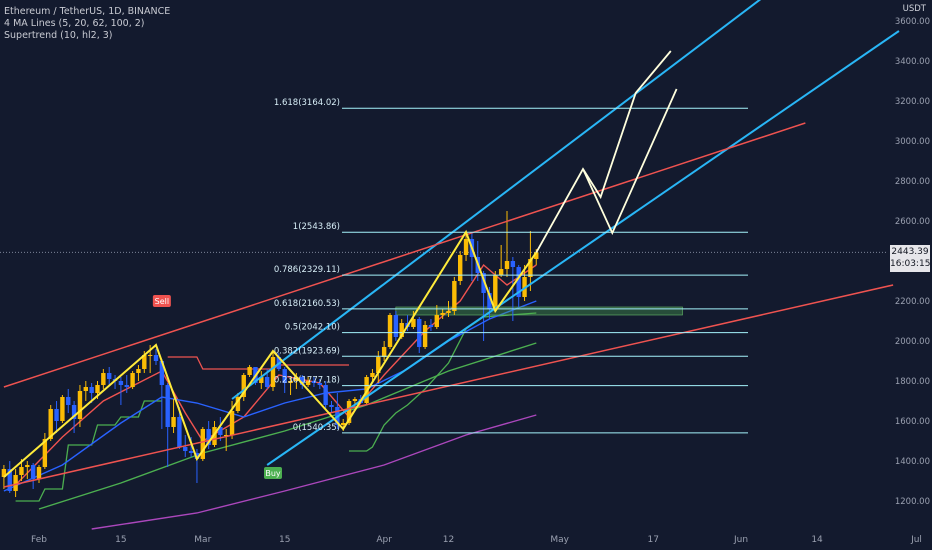 The width and height of the screenshot is (932, 550). I want to click on supertrend-down-line, so click(258, 363).